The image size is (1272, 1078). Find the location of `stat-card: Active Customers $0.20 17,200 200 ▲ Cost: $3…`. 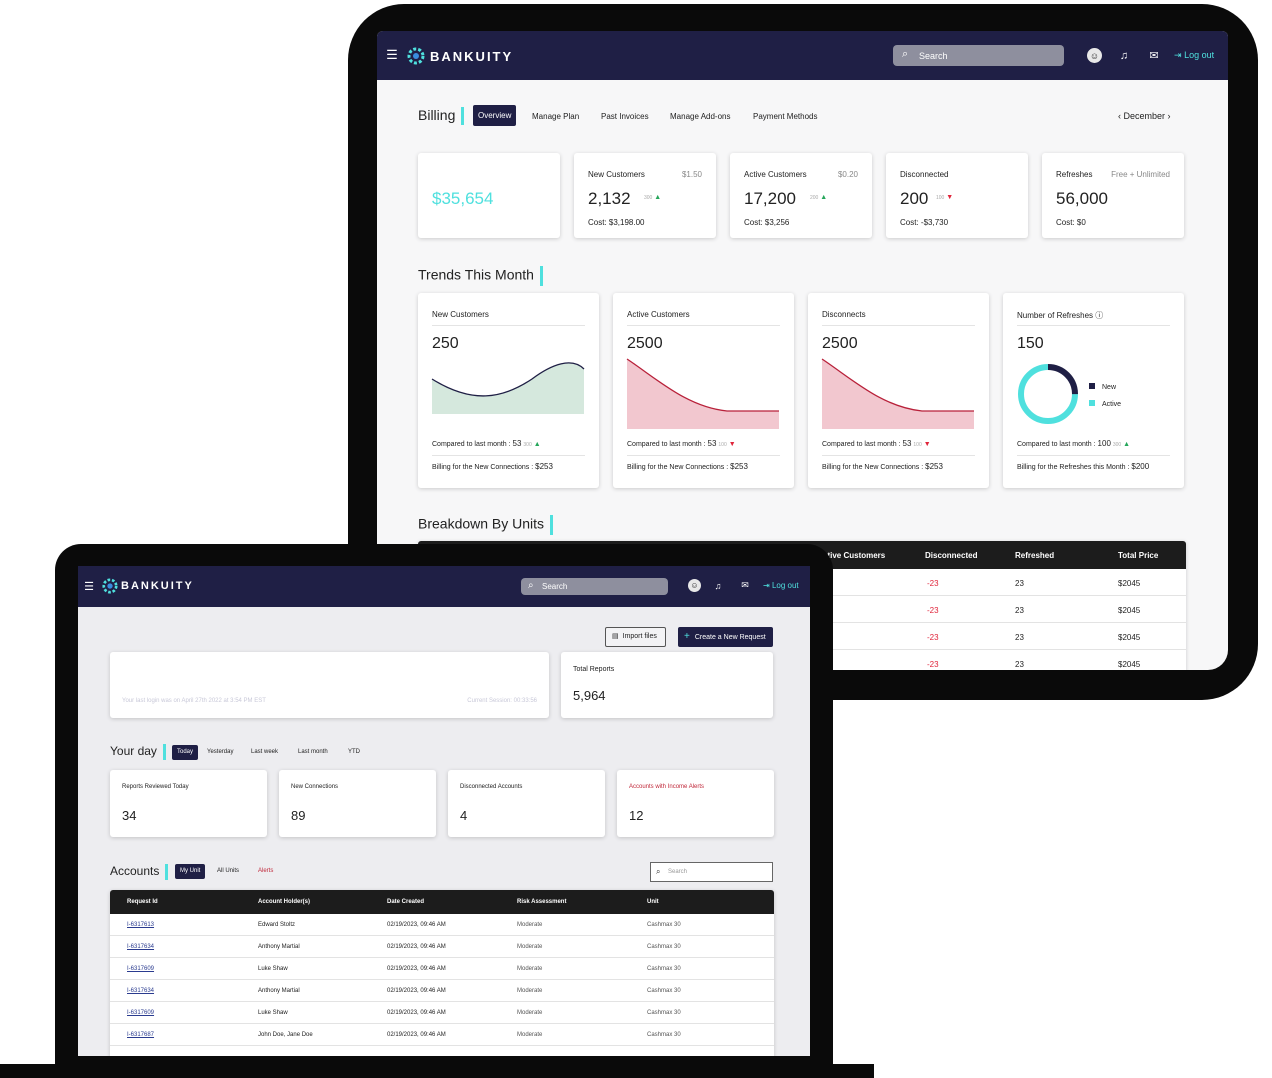

stat-card: Active Customers $0.20 17,200 200 ▲ Cost: $3… is located at coordinates (801, 195).